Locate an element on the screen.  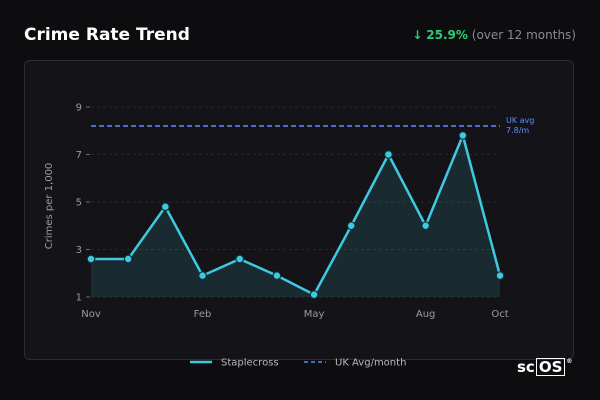
x-tick-label: Feb is located at coordinates (203, 314).